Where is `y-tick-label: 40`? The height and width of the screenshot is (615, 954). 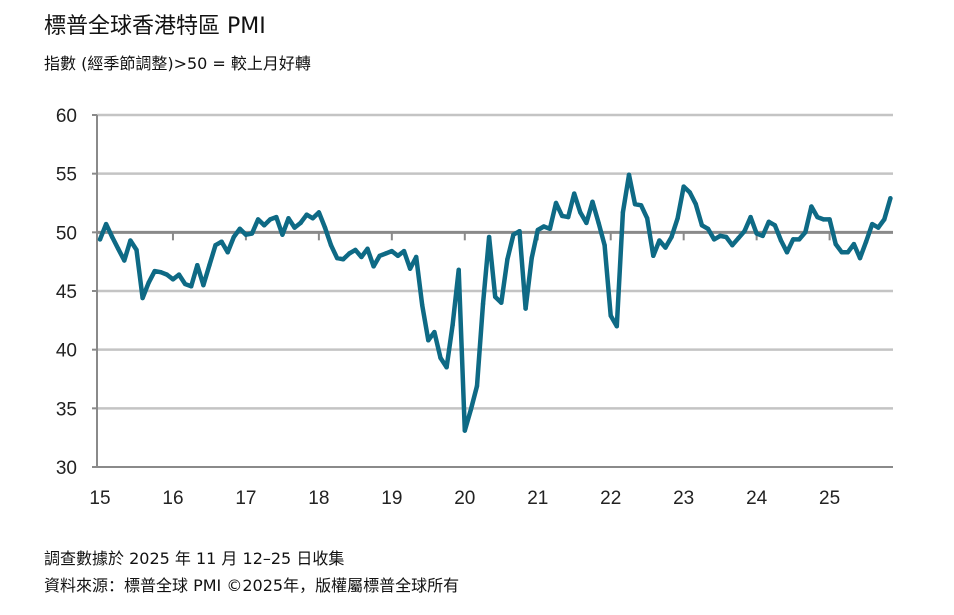 y-tick-label: 40 is located at coordinates (66, 351).